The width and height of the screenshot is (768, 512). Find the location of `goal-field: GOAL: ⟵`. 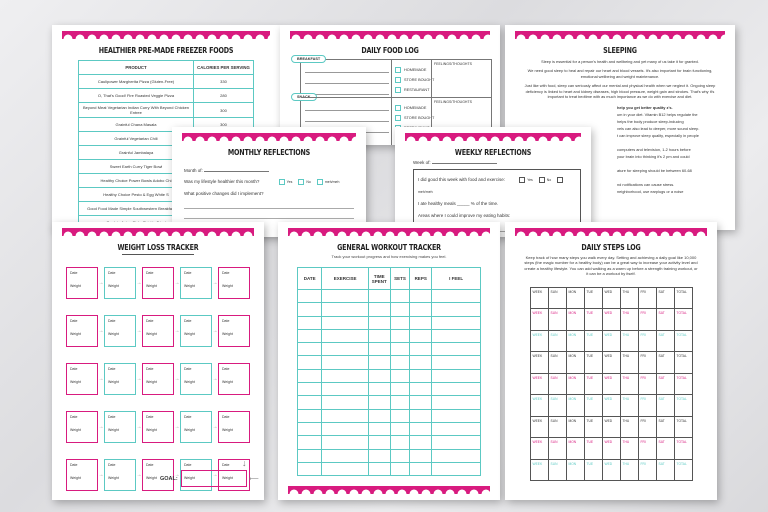

goal-field: GOAL: ⟵ is located at coordinates (209, 478).